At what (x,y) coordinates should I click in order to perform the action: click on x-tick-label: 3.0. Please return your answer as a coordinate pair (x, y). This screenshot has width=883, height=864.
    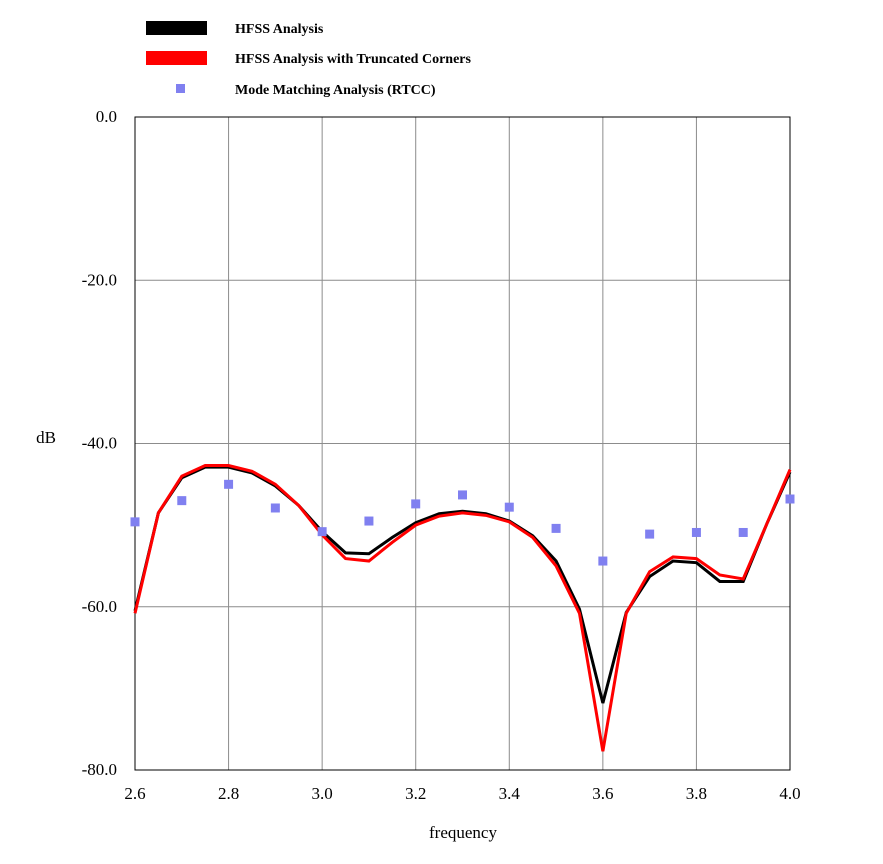
    Looking at the image, I should click on (322, 793).